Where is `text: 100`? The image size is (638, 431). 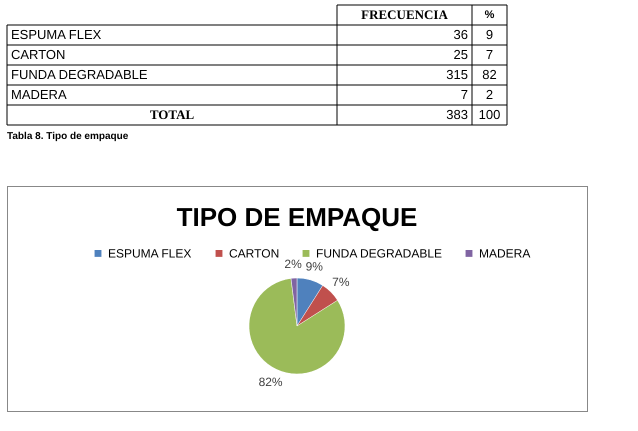 text: 100 is located at coordinates (489, 114).